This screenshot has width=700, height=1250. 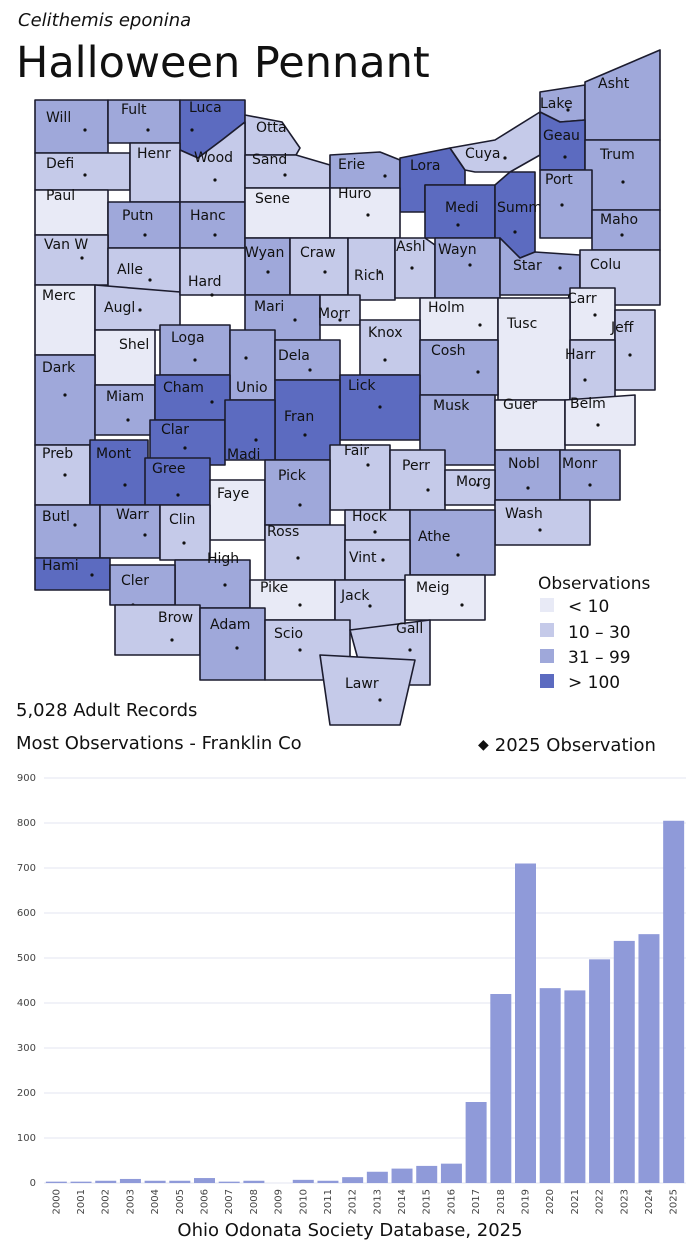 I want to click on county-lawr: Lawr, so click(x=367, y=690).